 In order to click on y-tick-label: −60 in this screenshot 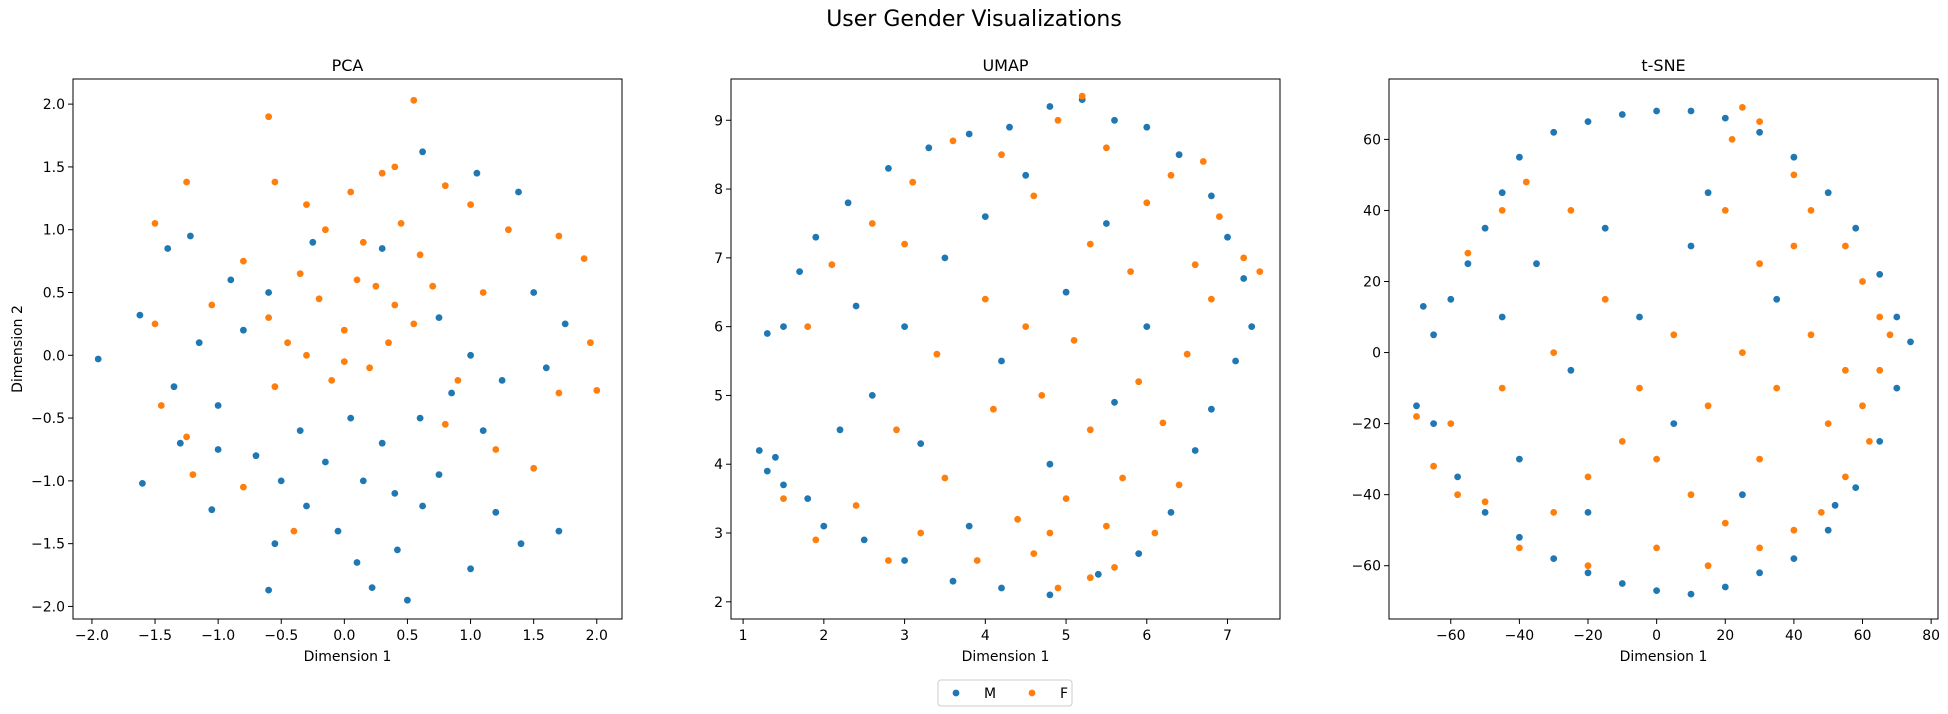, I will do `click(1366, 567)`.